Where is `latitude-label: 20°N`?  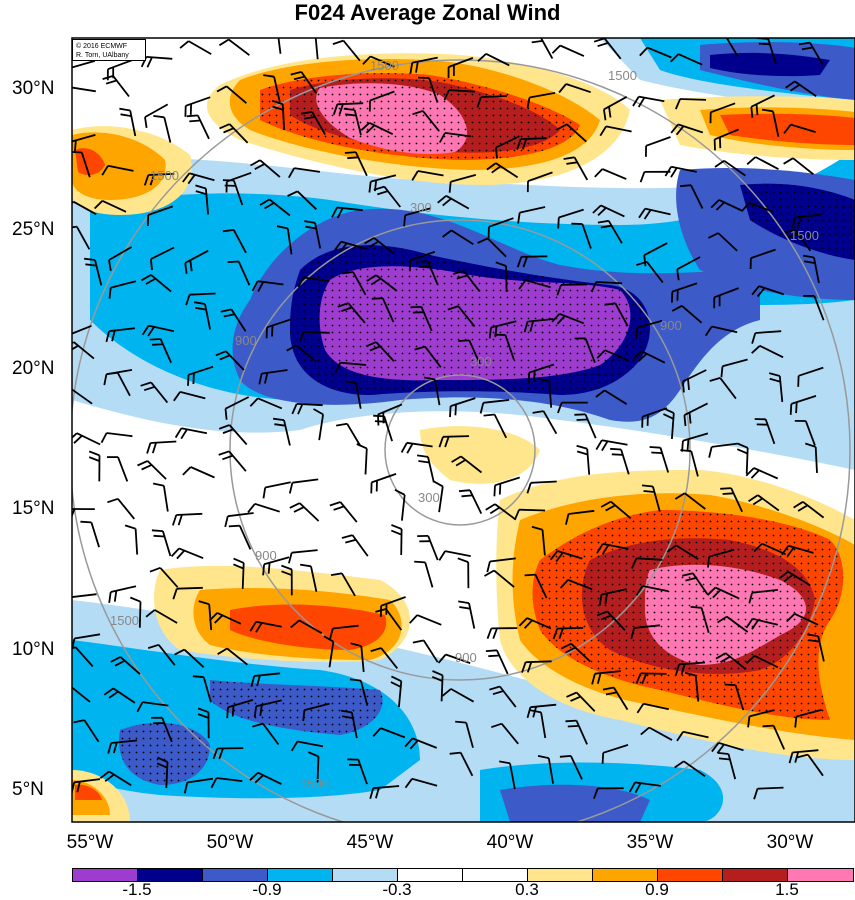 latitude-label: 20°N is located at coordinates (33, 368).